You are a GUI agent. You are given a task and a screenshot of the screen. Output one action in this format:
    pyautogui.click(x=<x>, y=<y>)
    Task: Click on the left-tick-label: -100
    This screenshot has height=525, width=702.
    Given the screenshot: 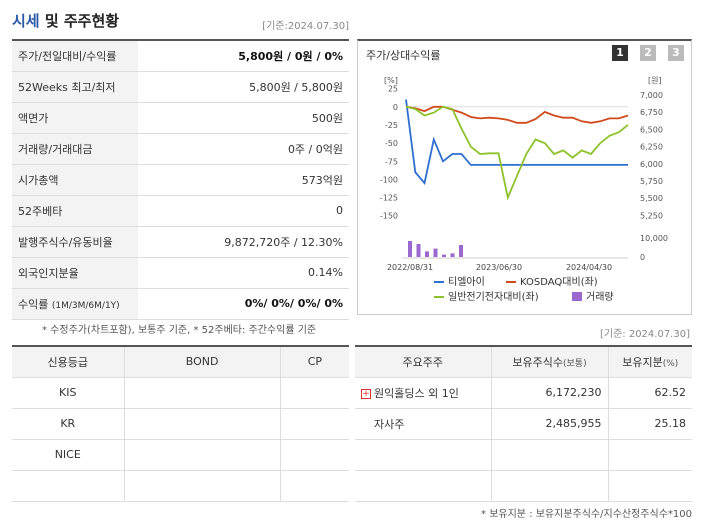 What is the action you would take?
    pyautogui.click(x=389, y=179)
    